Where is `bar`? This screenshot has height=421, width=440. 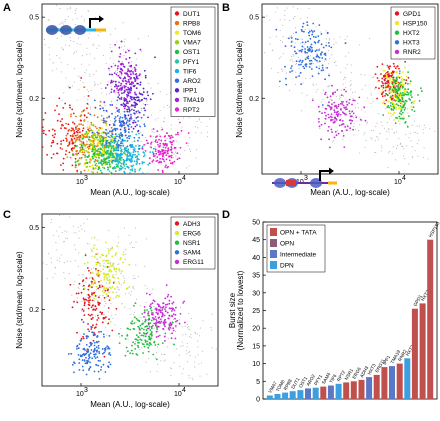
bar is located at coordinates (430, 319).